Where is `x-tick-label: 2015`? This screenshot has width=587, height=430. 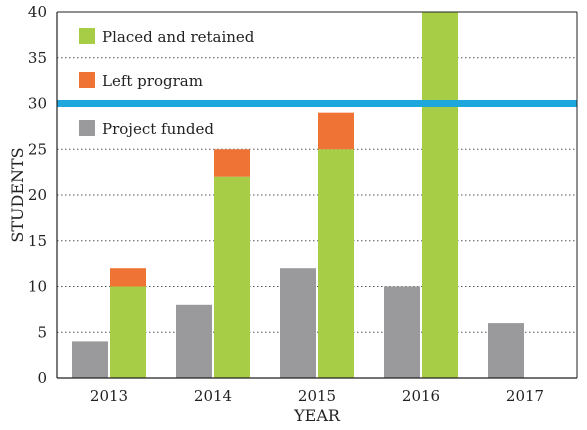 x-tick-label: 2015 is located at coordinates (317, 396).